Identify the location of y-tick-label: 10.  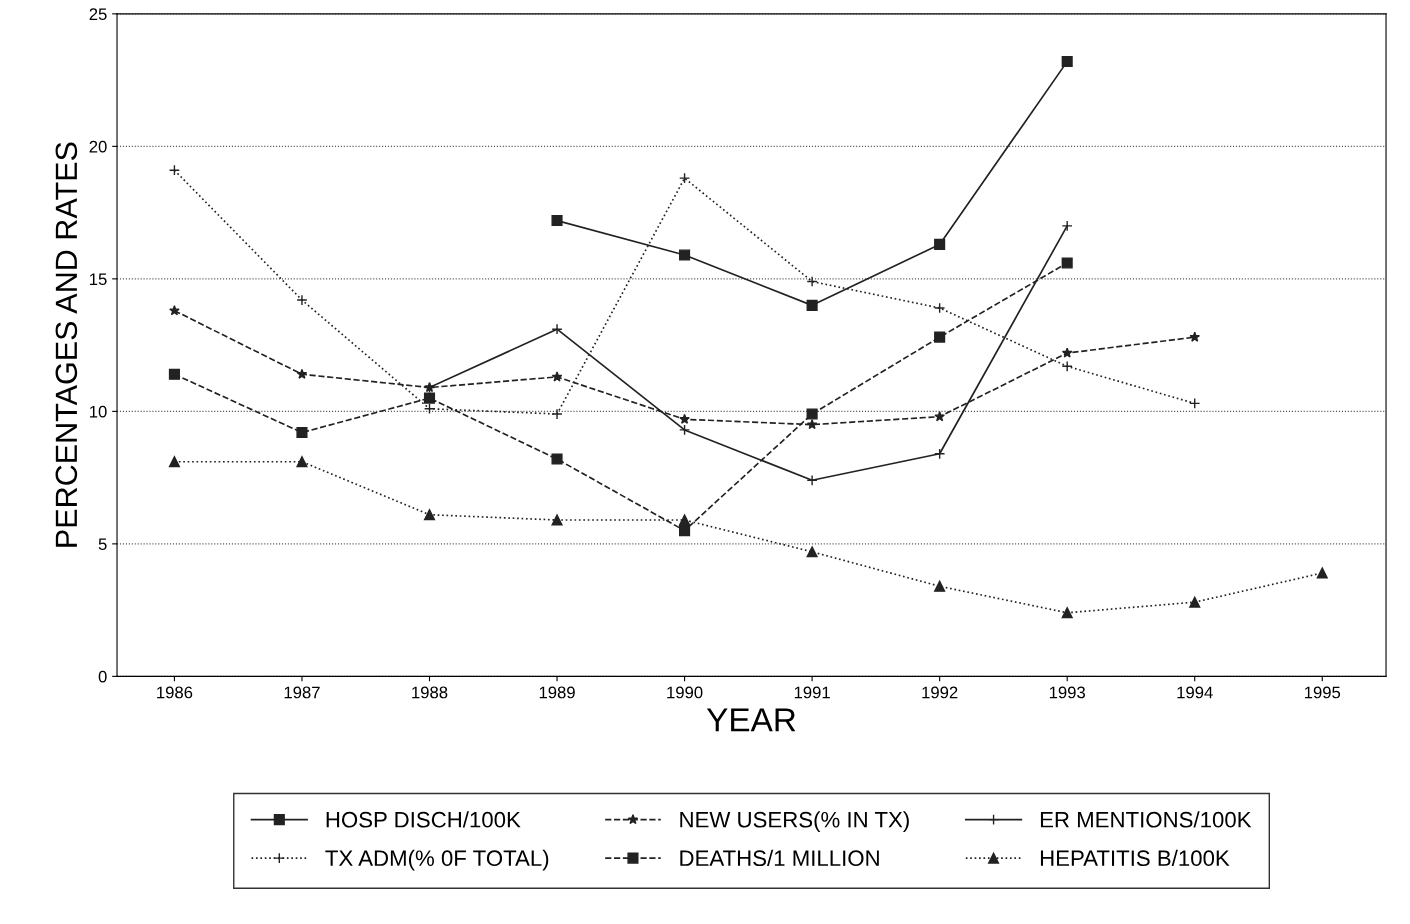
(98, 411).